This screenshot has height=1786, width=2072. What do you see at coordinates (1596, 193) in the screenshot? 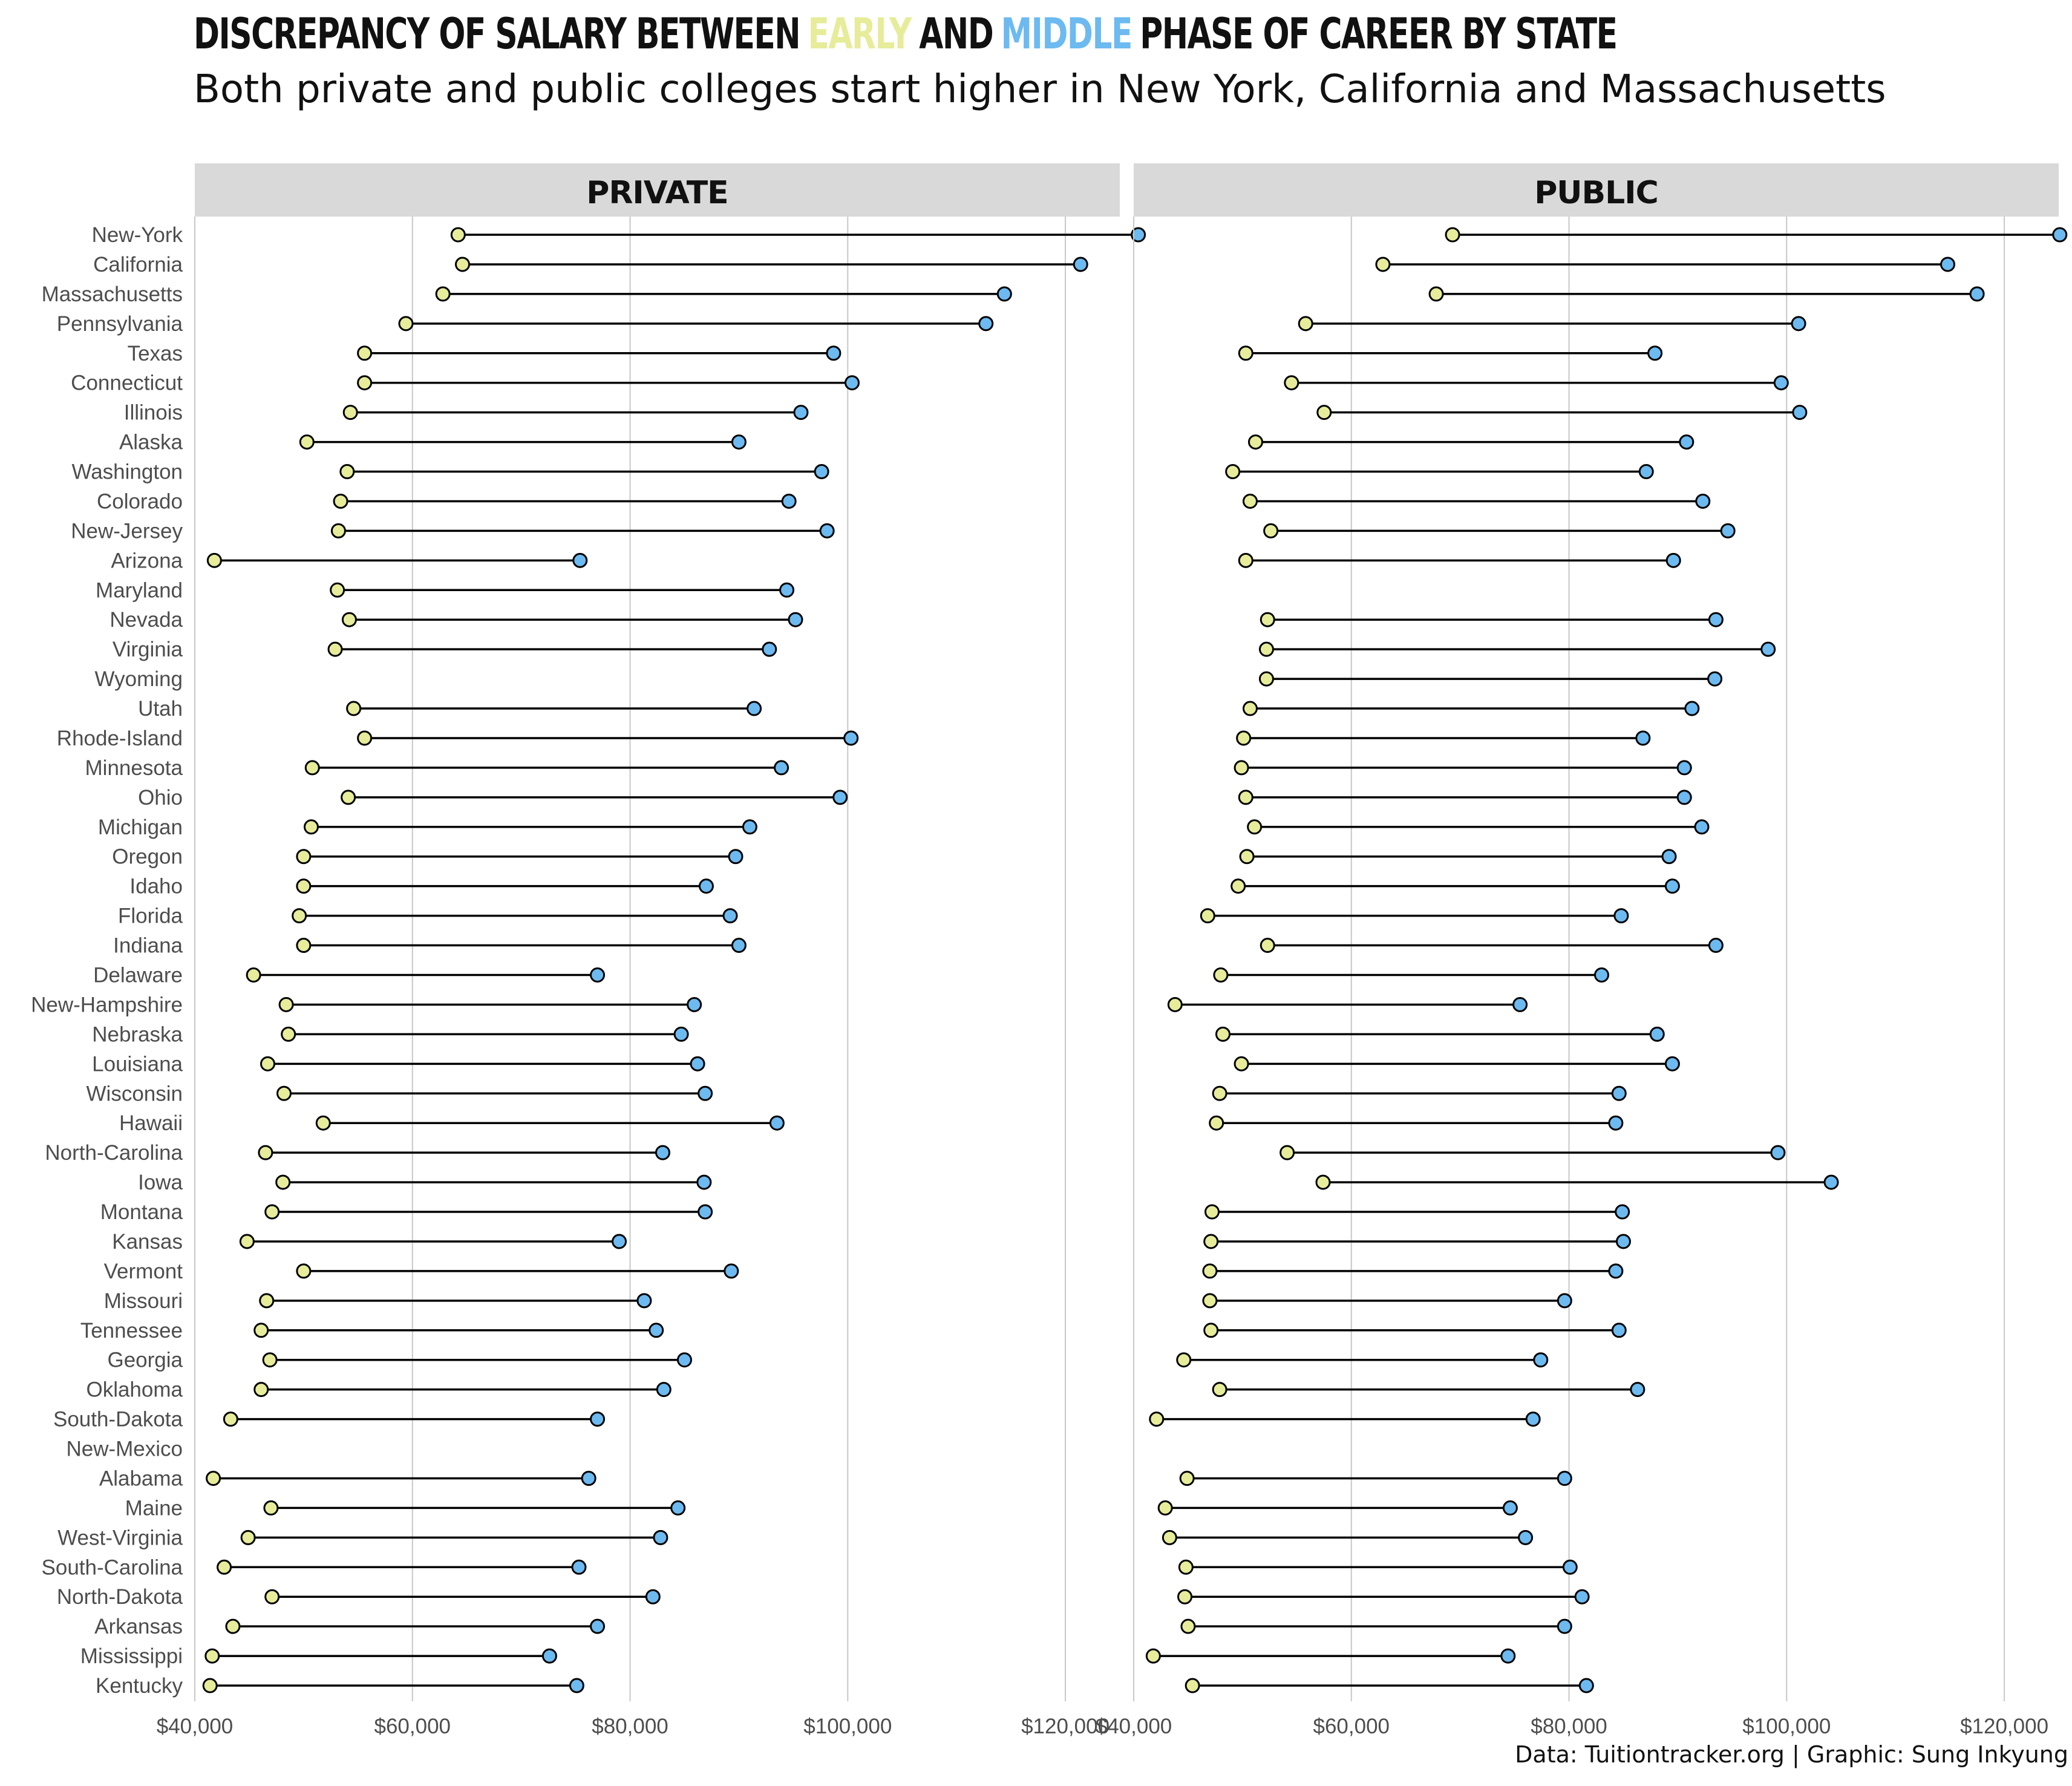
I see `panel-title: PUBLIC` at bounding box center [1596, 193].